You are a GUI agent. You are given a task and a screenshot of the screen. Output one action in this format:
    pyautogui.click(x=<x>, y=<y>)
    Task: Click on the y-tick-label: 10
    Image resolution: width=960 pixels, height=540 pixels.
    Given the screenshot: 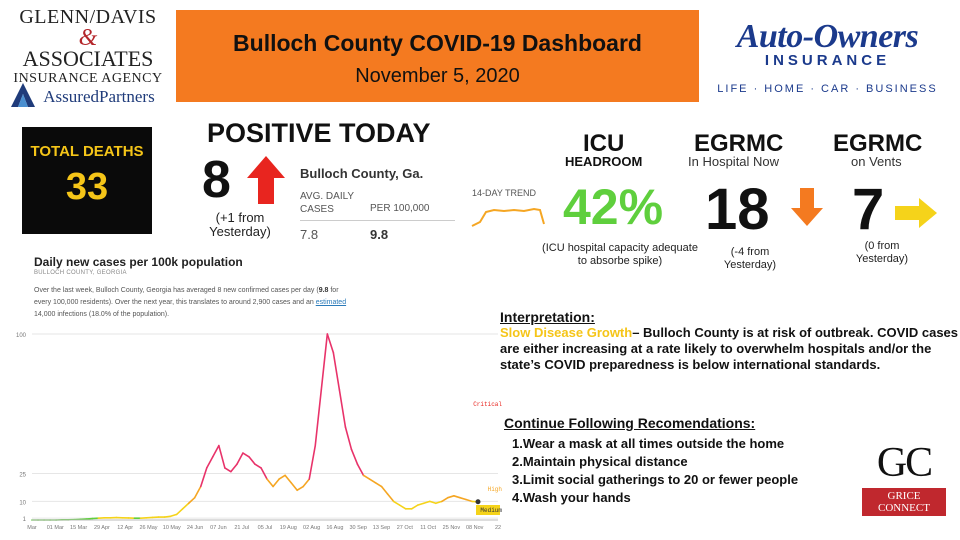 What is the action you would take?
    pyautogui.click(x=22, y=503)
    